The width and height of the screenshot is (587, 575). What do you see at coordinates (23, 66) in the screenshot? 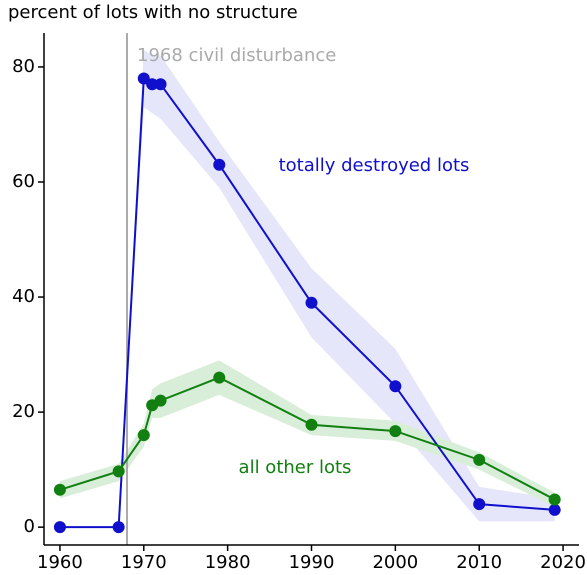
I see `y-tick-label: 80` at bounding box center [23, 66].